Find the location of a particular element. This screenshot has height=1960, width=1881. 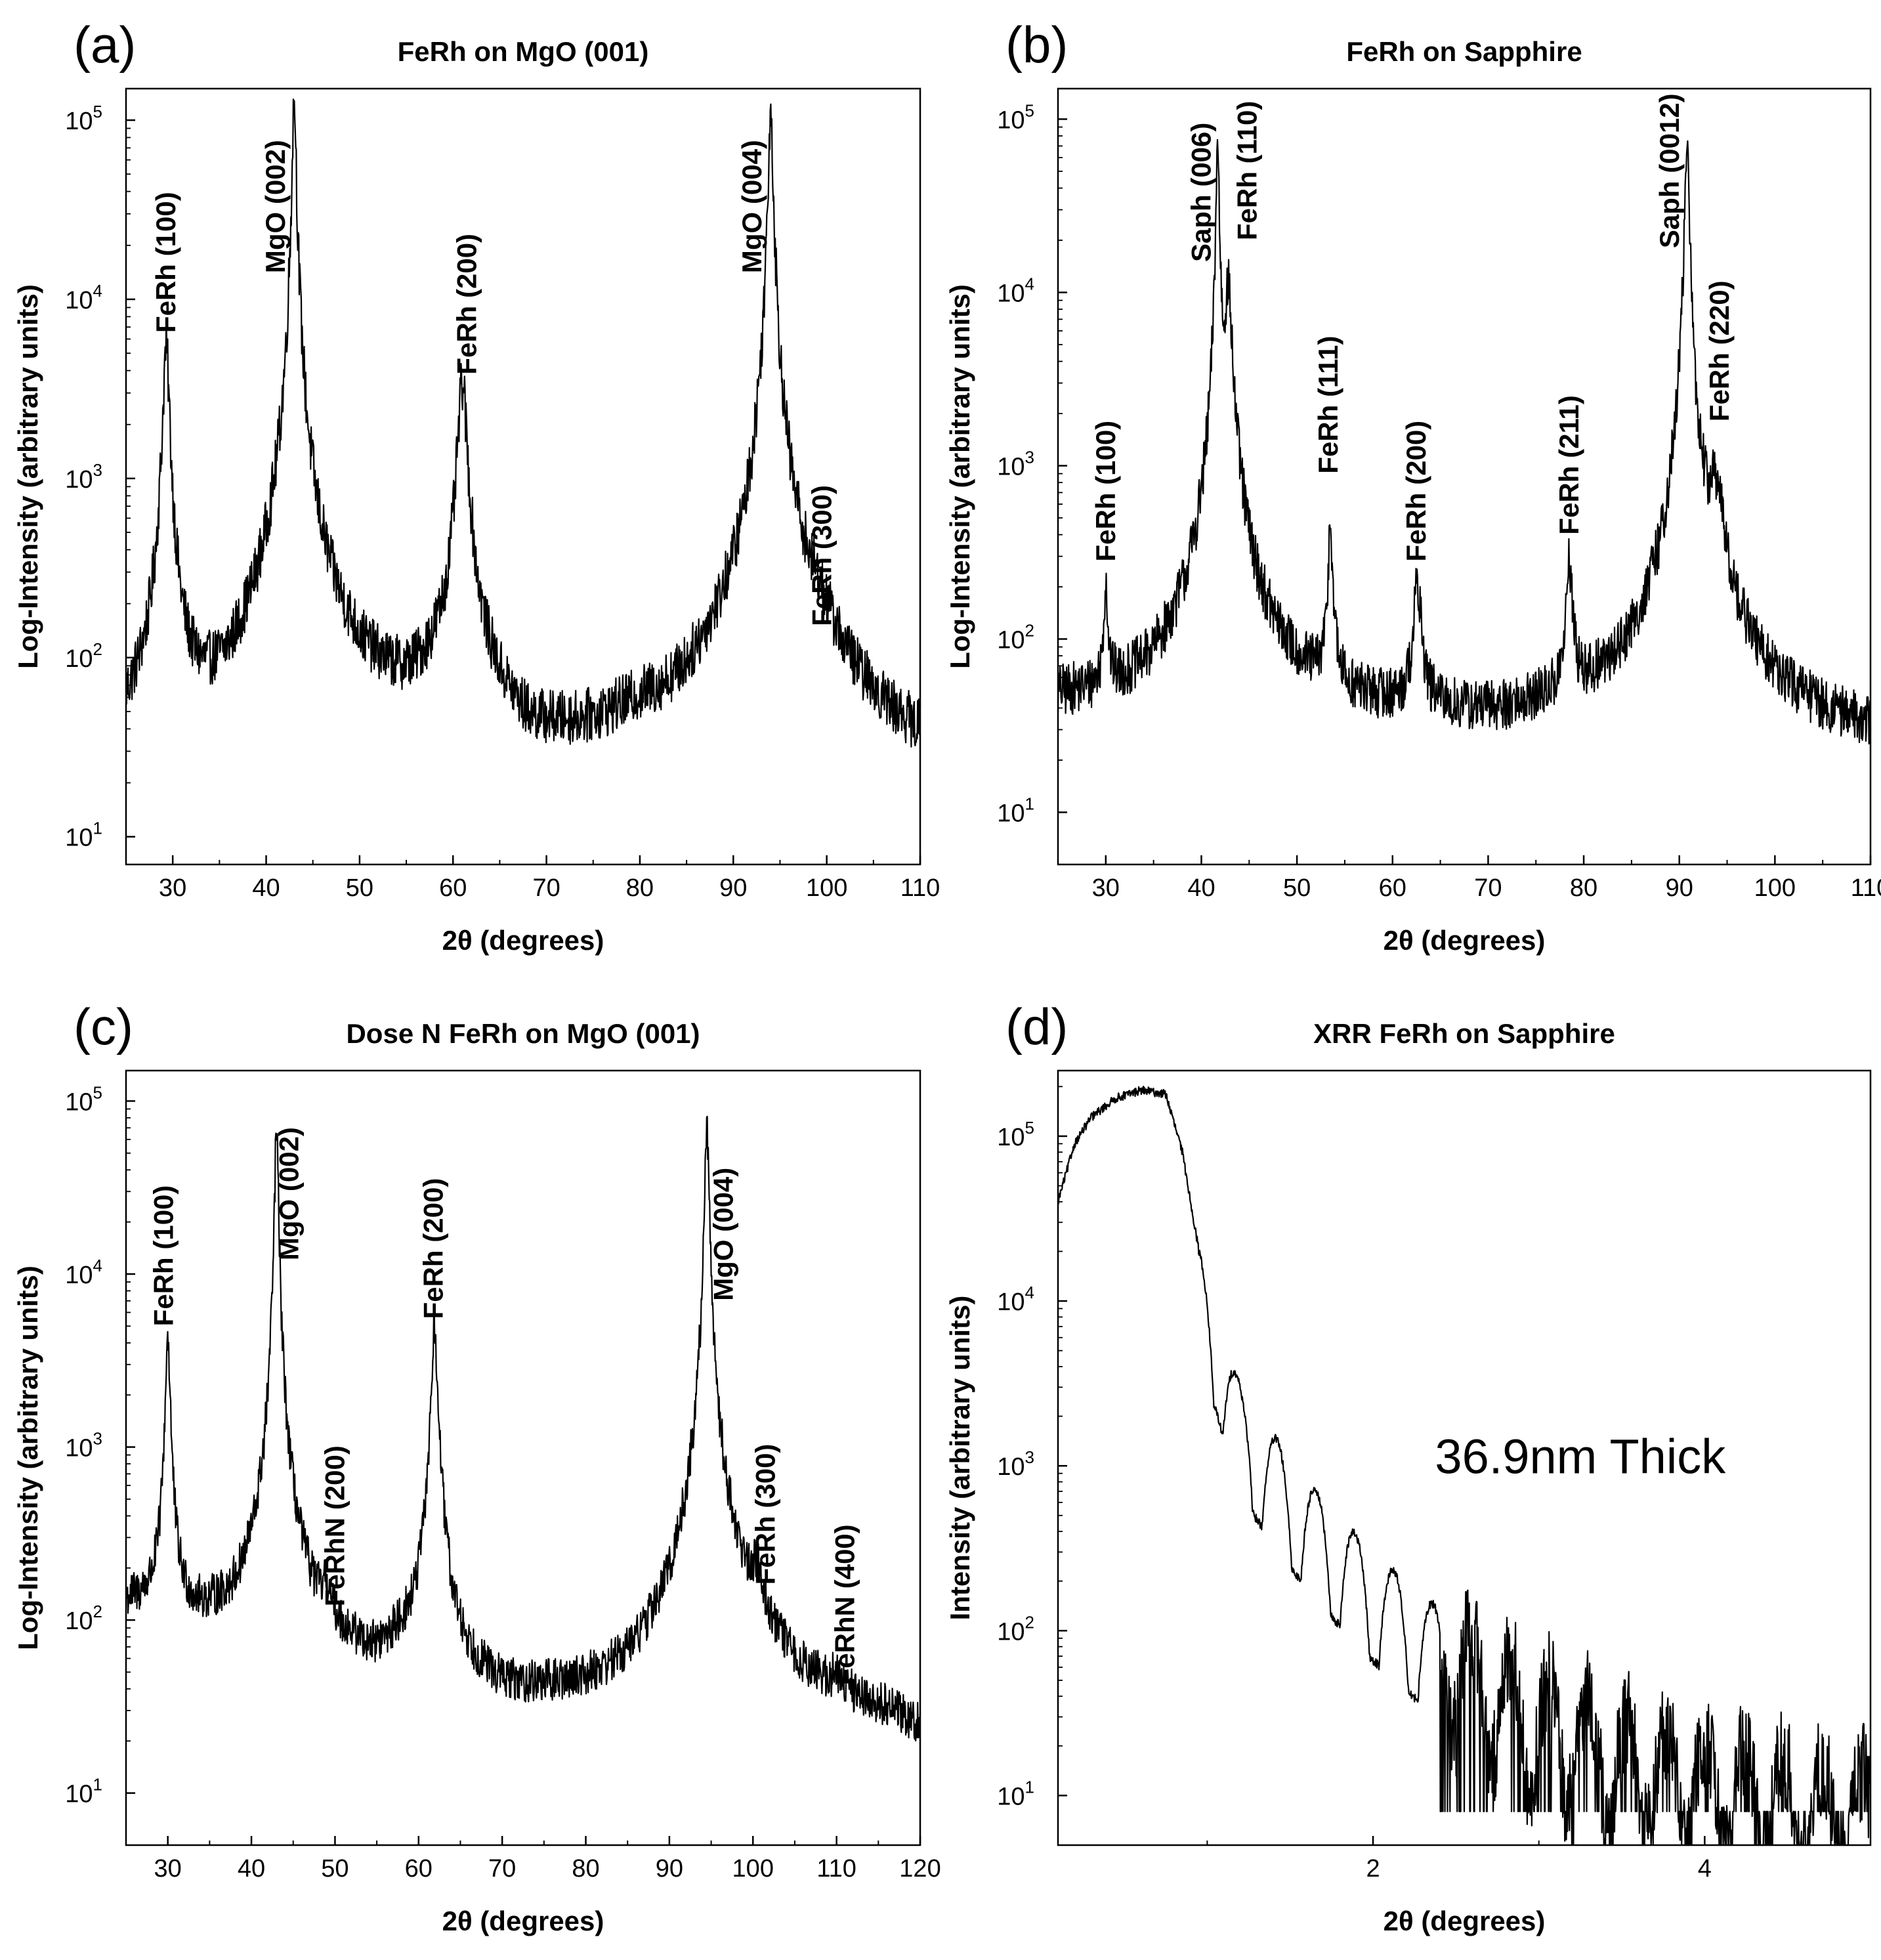

chart-title: FeRh on Sapphire is located at coordinates (1464, 51).